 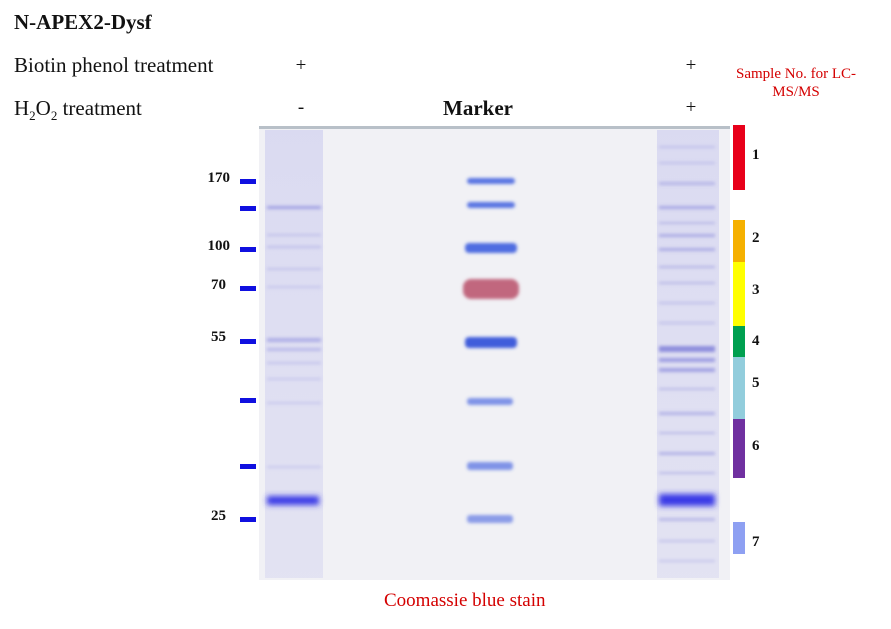 What do you see at coordinates (32, 116) in the screenshot?
I see `h2o2-sub1: 2` at bounding box center [32, 116].